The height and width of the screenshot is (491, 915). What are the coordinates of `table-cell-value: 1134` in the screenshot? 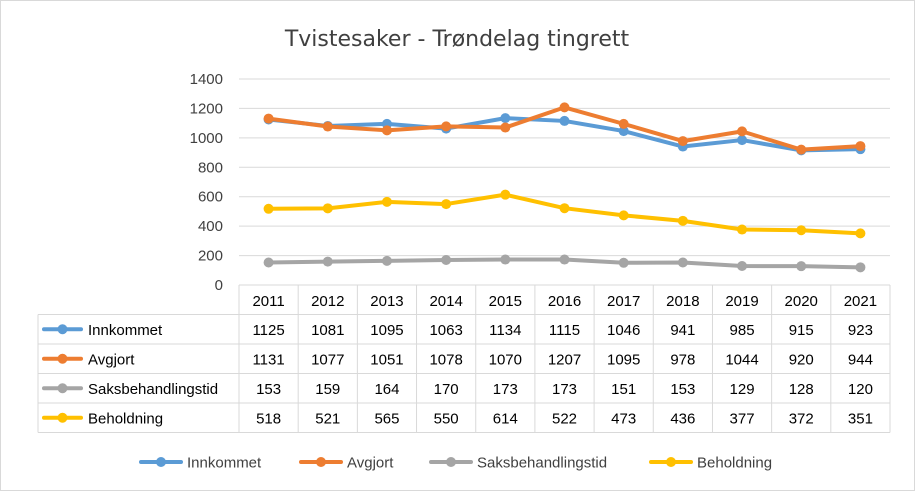 It's located at (505, 330).